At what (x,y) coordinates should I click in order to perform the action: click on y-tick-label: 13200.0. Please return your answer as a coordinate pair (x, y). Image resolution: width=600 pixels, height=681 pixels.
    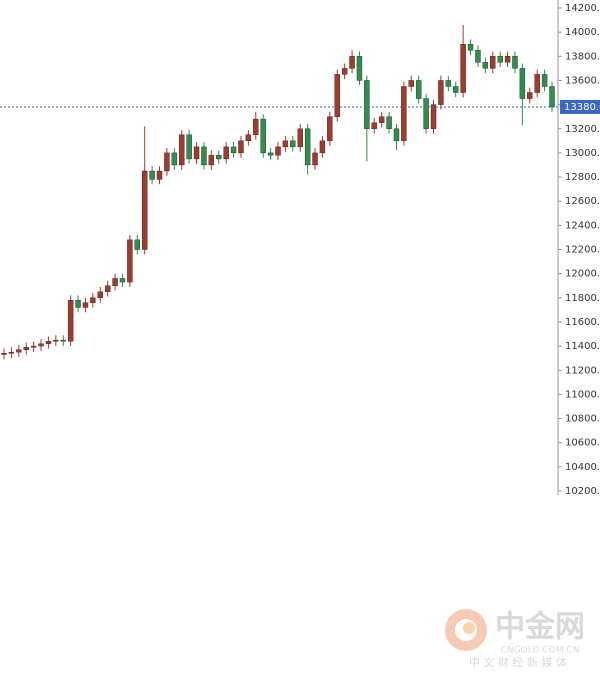
    Looking at the image, I should click on (582, 129).